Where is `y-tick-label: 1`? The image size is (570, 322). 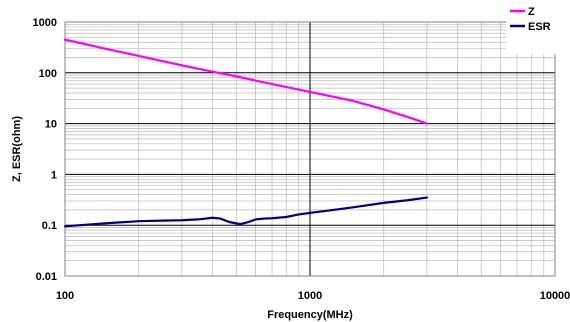 y-tick-label: 1 is located at coordinates (54, 175).